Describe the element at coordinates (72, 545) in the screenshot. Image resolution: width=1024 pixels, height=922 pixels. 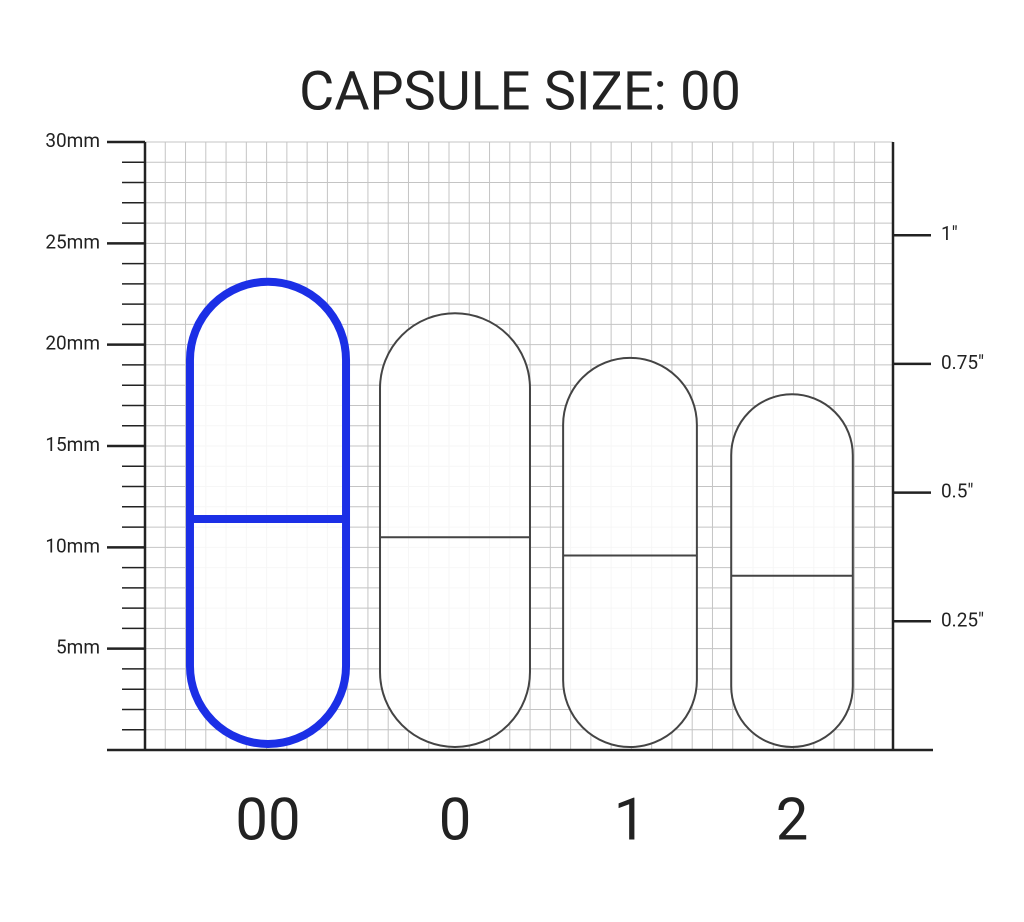
I see `y-tick-label: 10mm` at that location.